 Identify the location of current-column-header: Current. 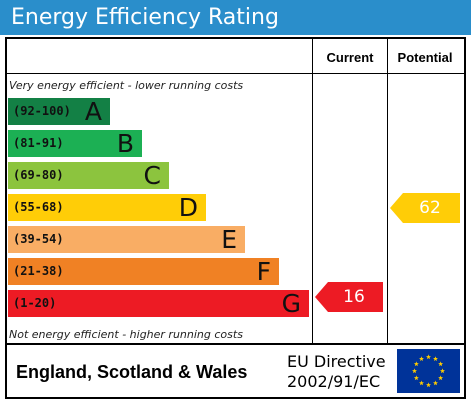
(350, 57).